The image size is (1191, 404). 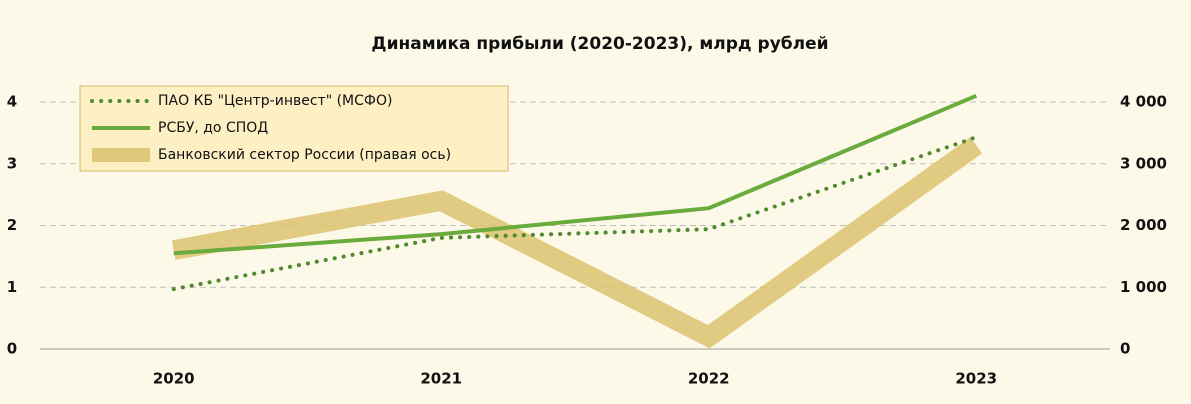 I want to click on legend-label: ПАО КБ "Центр-инвест" (МСФО), so click(x=275, y=101).